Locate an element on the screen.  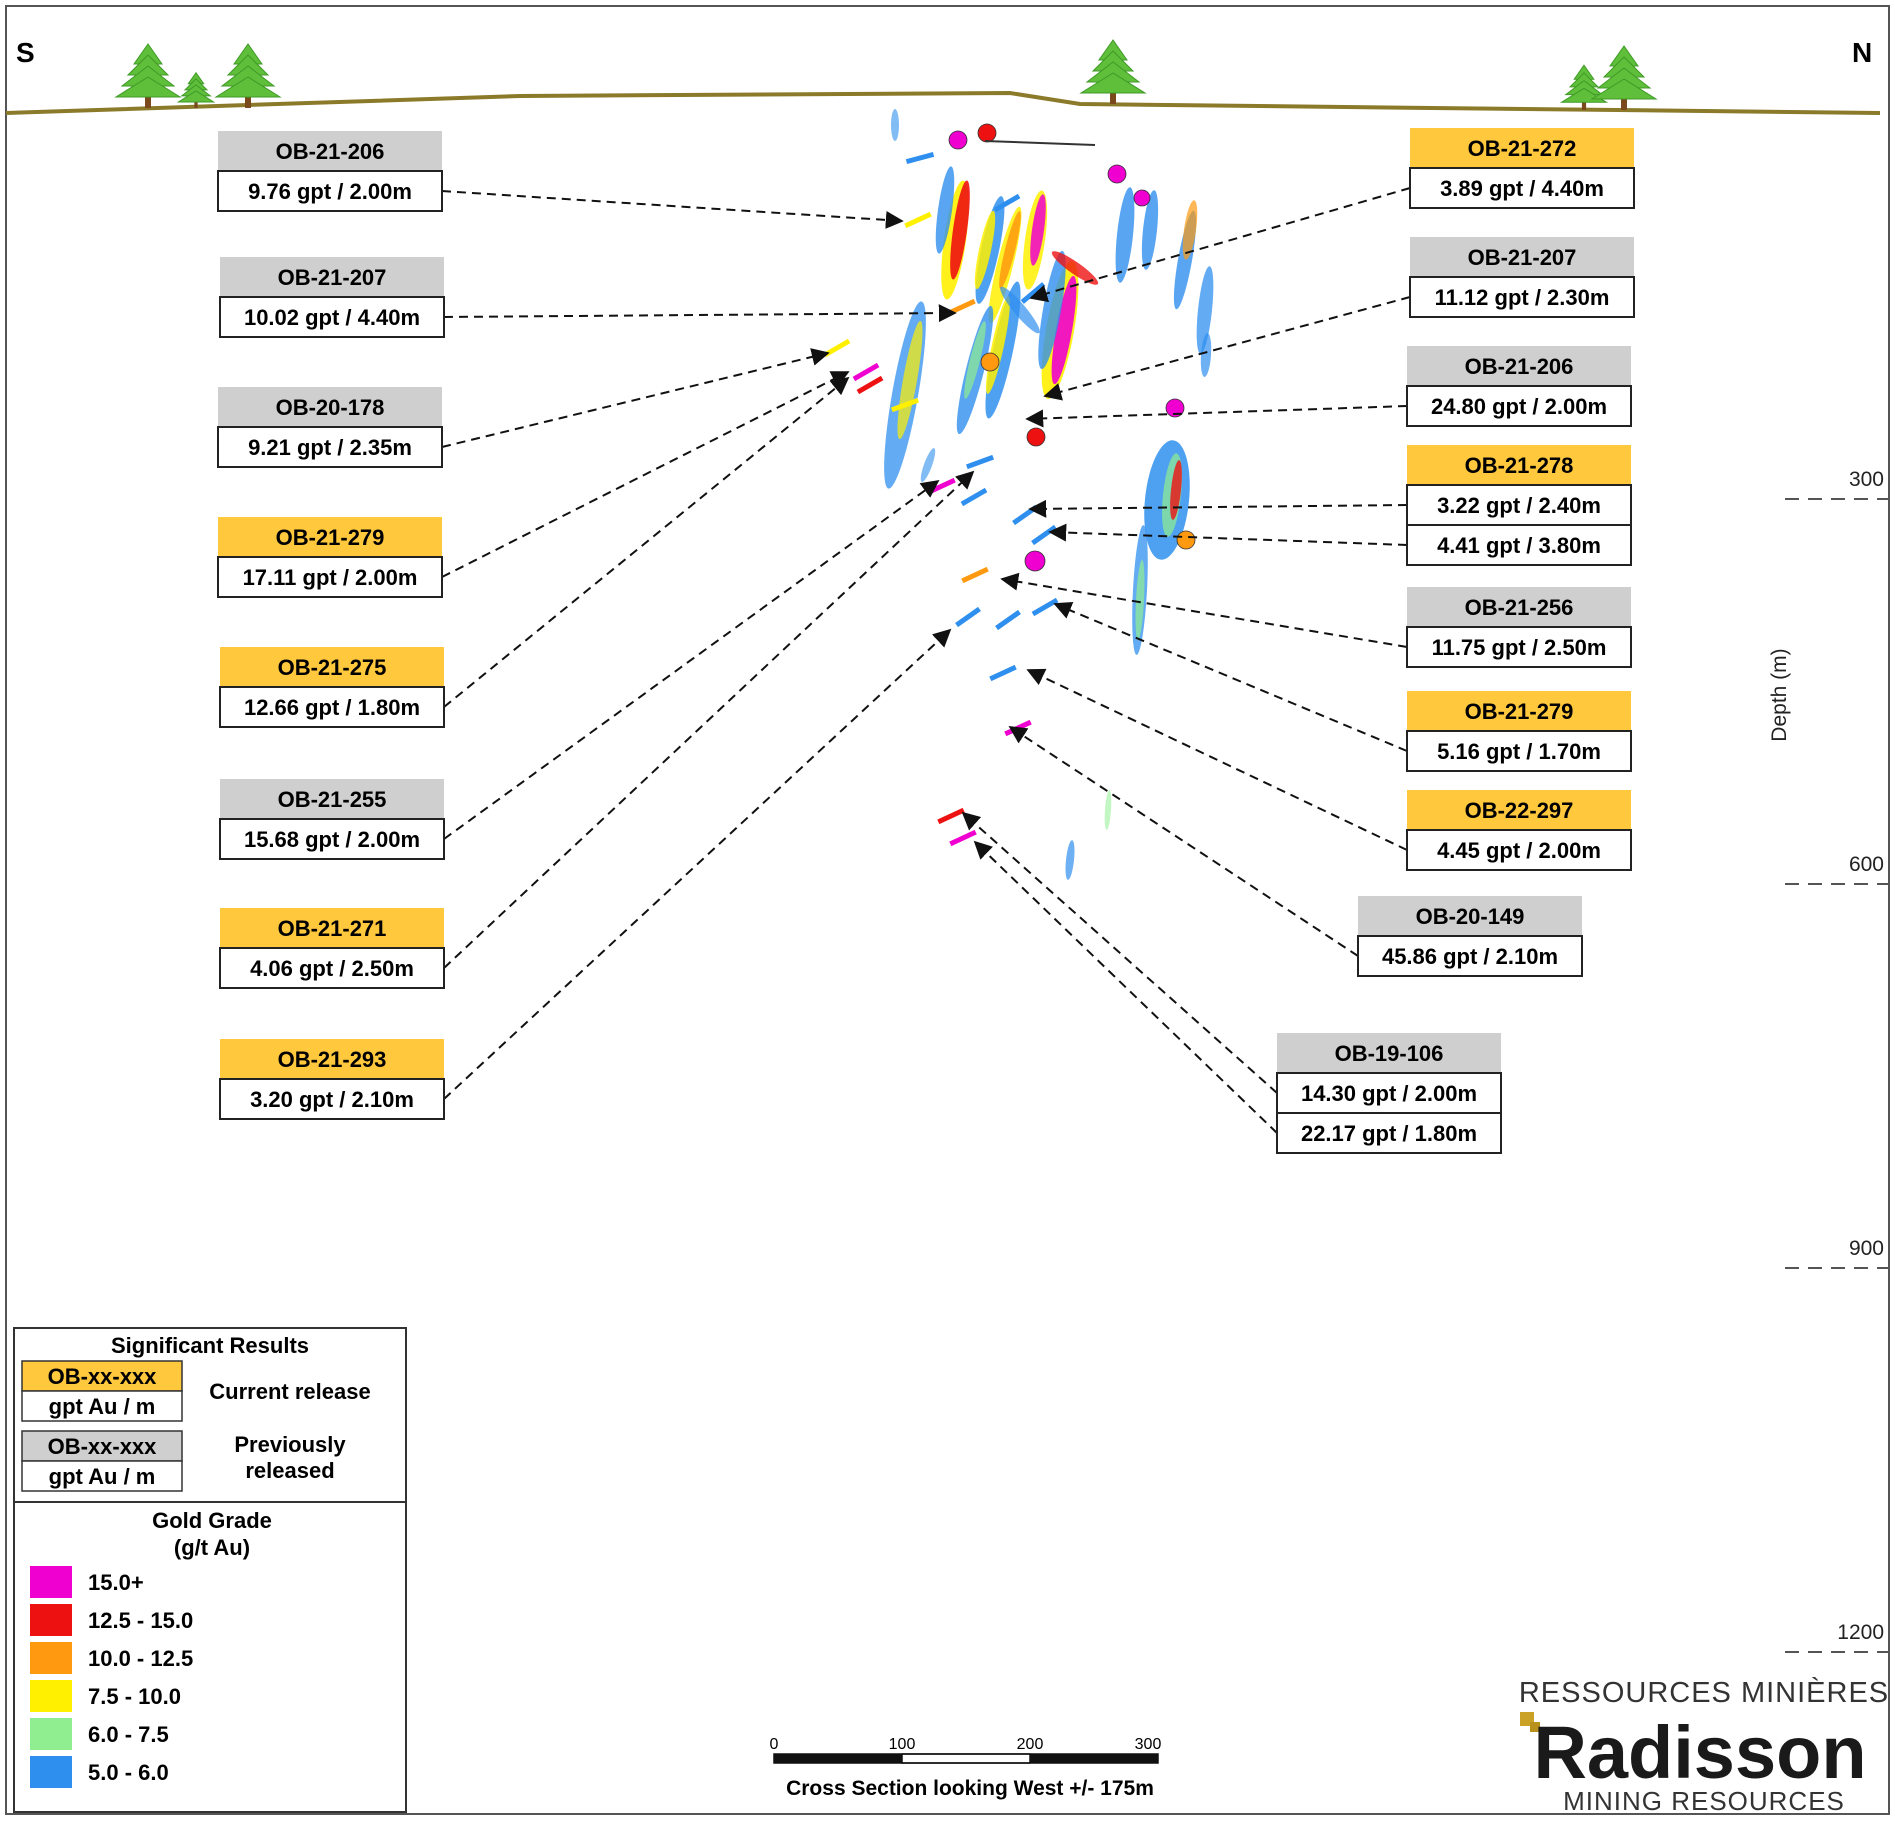
hole-name: OB-21-275 is located at coordinates (332, 667).